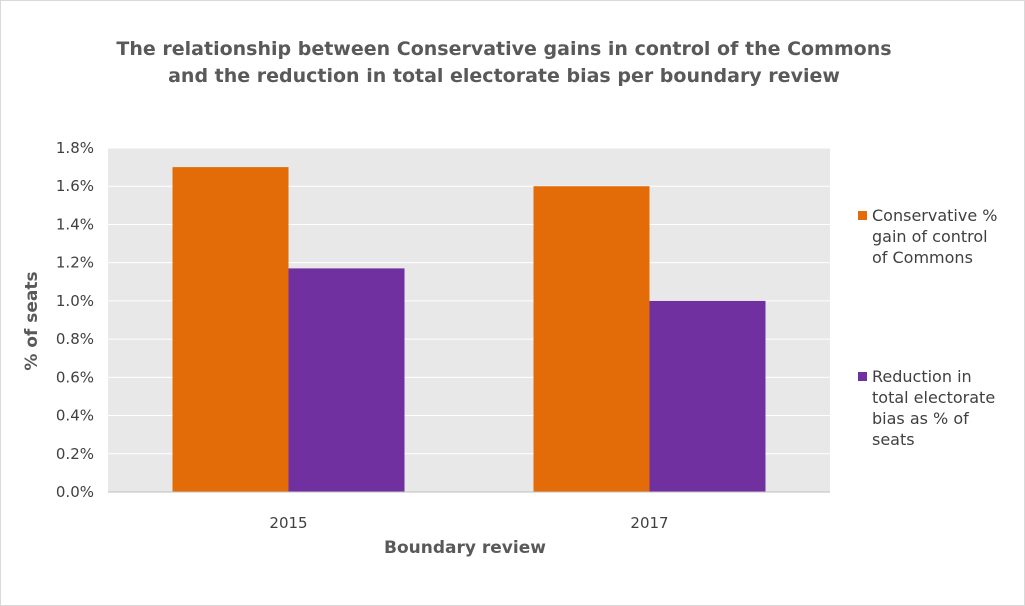 This screenshot has height=606, width=1025. Describe the element at coordinates (468, 523) in the screenshot. I see `x-tick-labels: 2015 2017` at that location.